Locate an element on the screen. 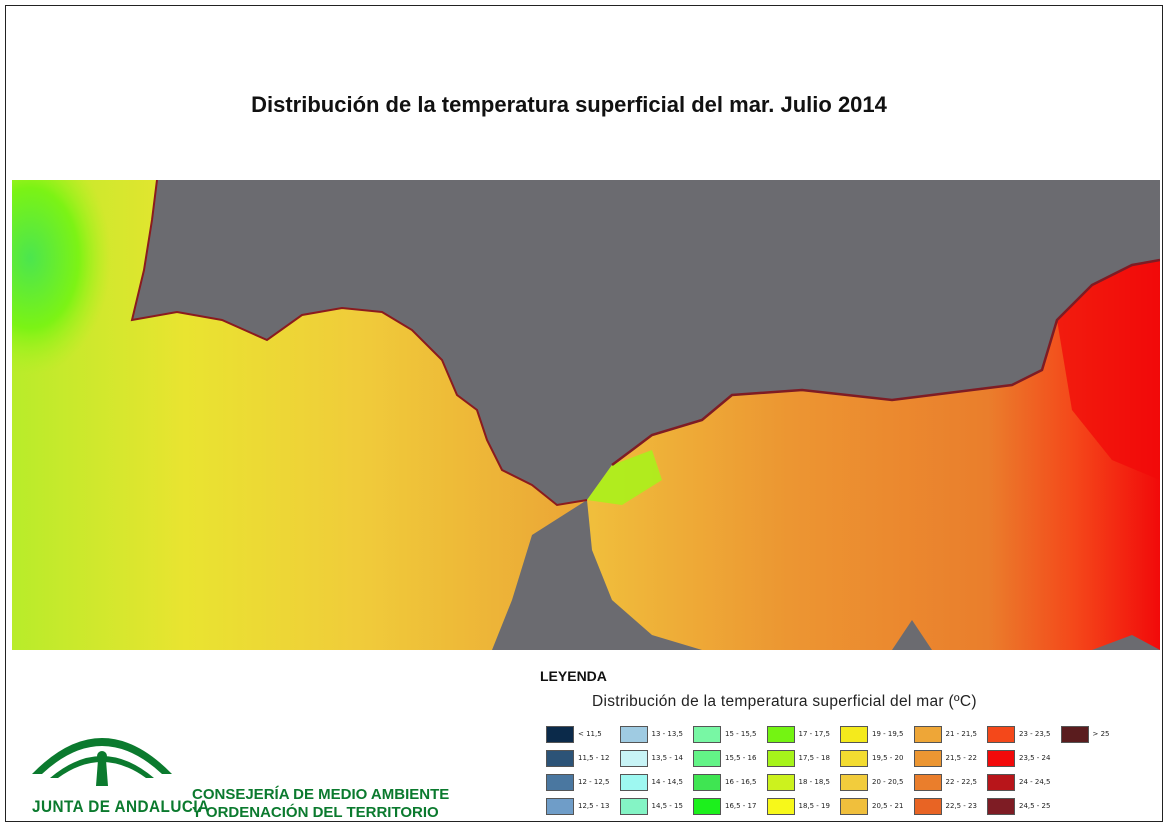 The image size is (1170, 827). legend-label: 13 - 13,5 is located at coordinates (667, 734).